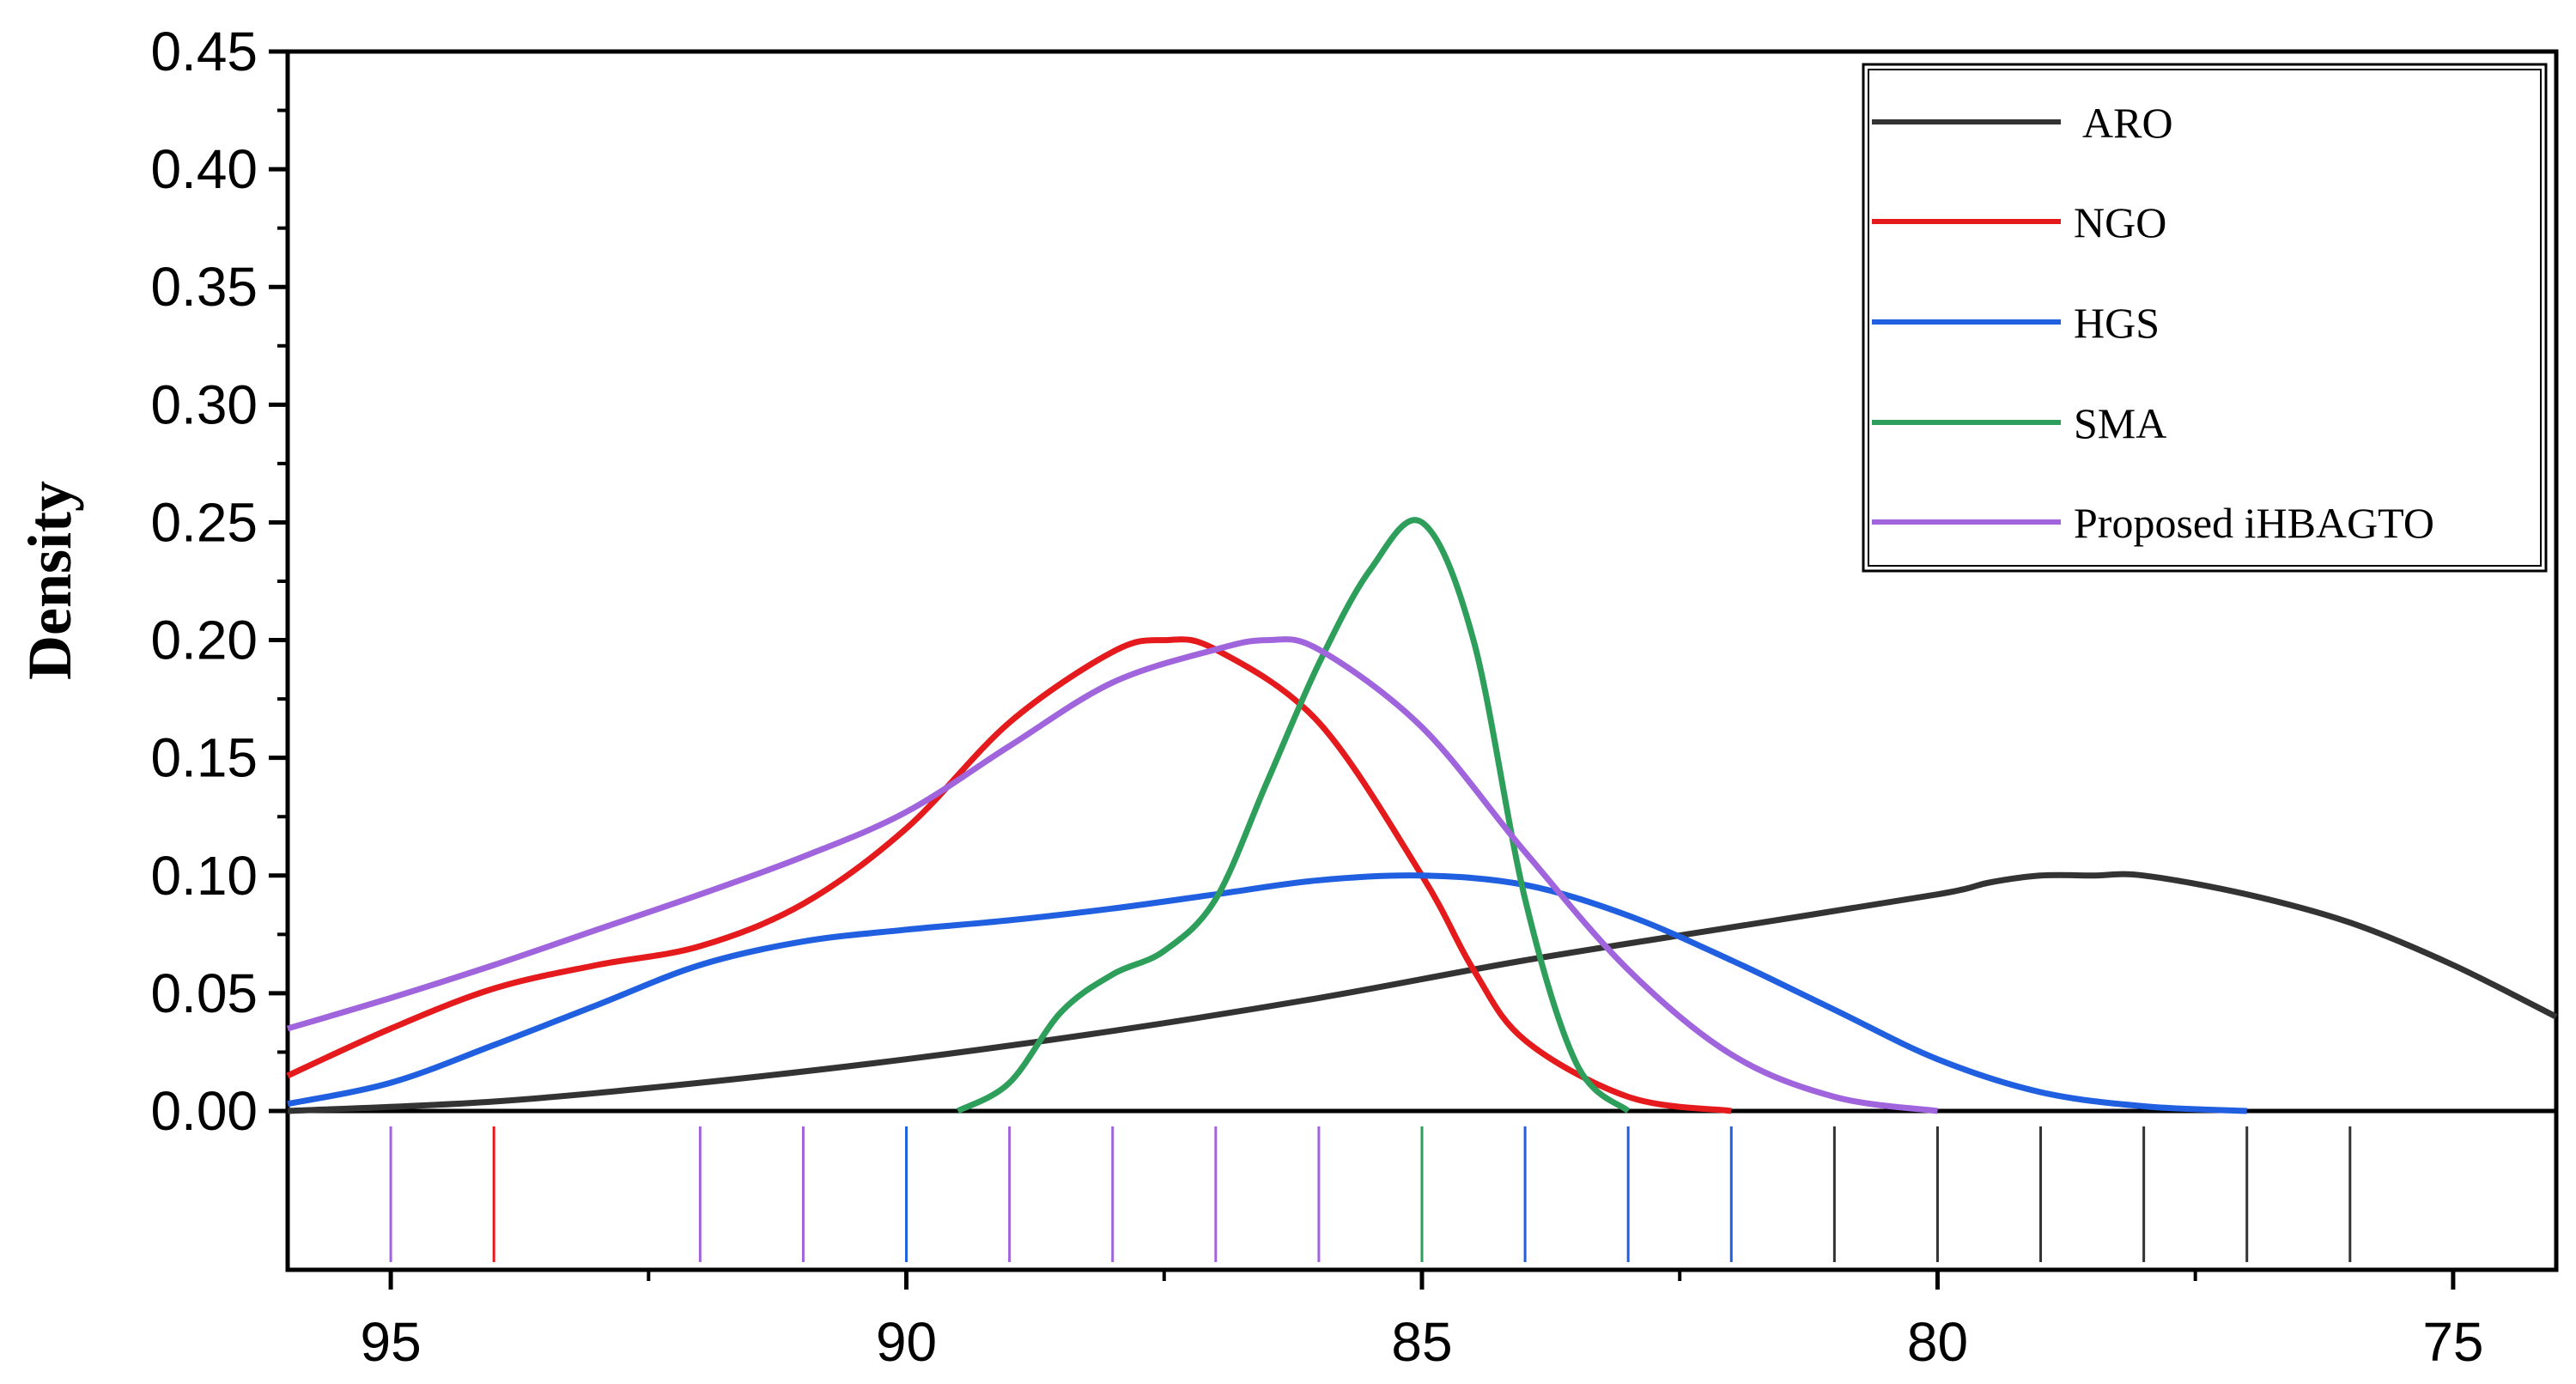 Image resolution: width=2576 pixels, height=1384 pixels. Describe the element at coordinates (2127, 123) in the screenshot. I see `legend-label-aro: ARO` at that location.